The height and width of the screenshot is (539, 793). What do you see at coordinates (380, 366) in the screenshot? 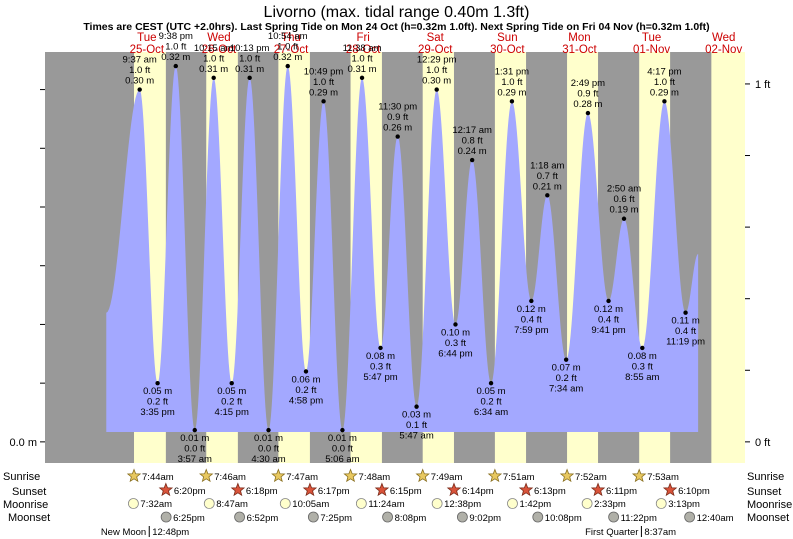
I see `tide-ft-13: 0.3 ft` at bounding box center [380, 366].